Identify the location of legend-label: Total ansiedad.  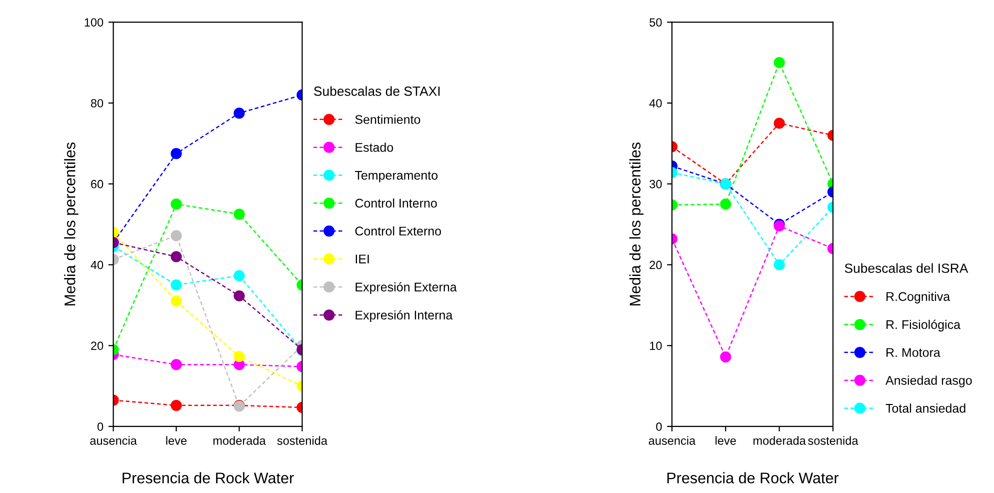
(926, 408).